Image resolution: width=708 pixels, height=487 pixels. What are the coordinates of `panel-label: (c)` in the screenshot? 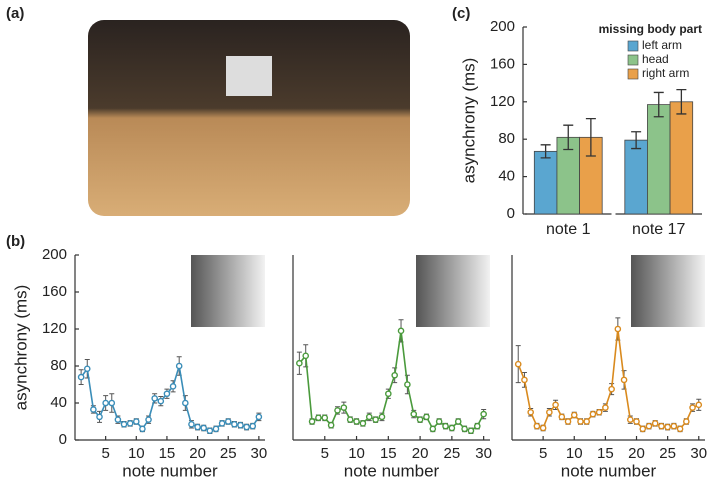 It's located at (461, 13).